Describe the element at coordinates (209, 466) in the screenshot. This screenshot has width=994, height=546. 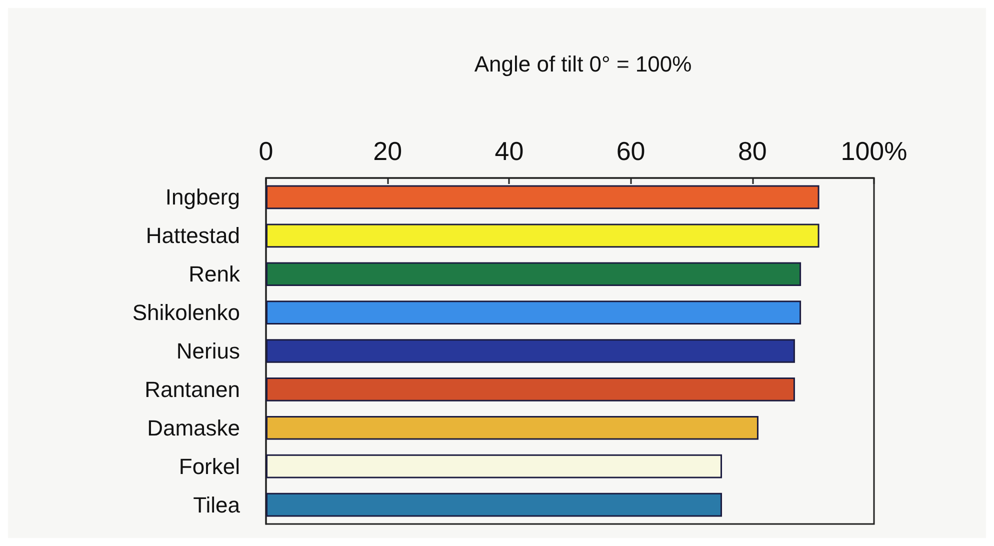
I see `y-tick-label: Forkel` at that location.